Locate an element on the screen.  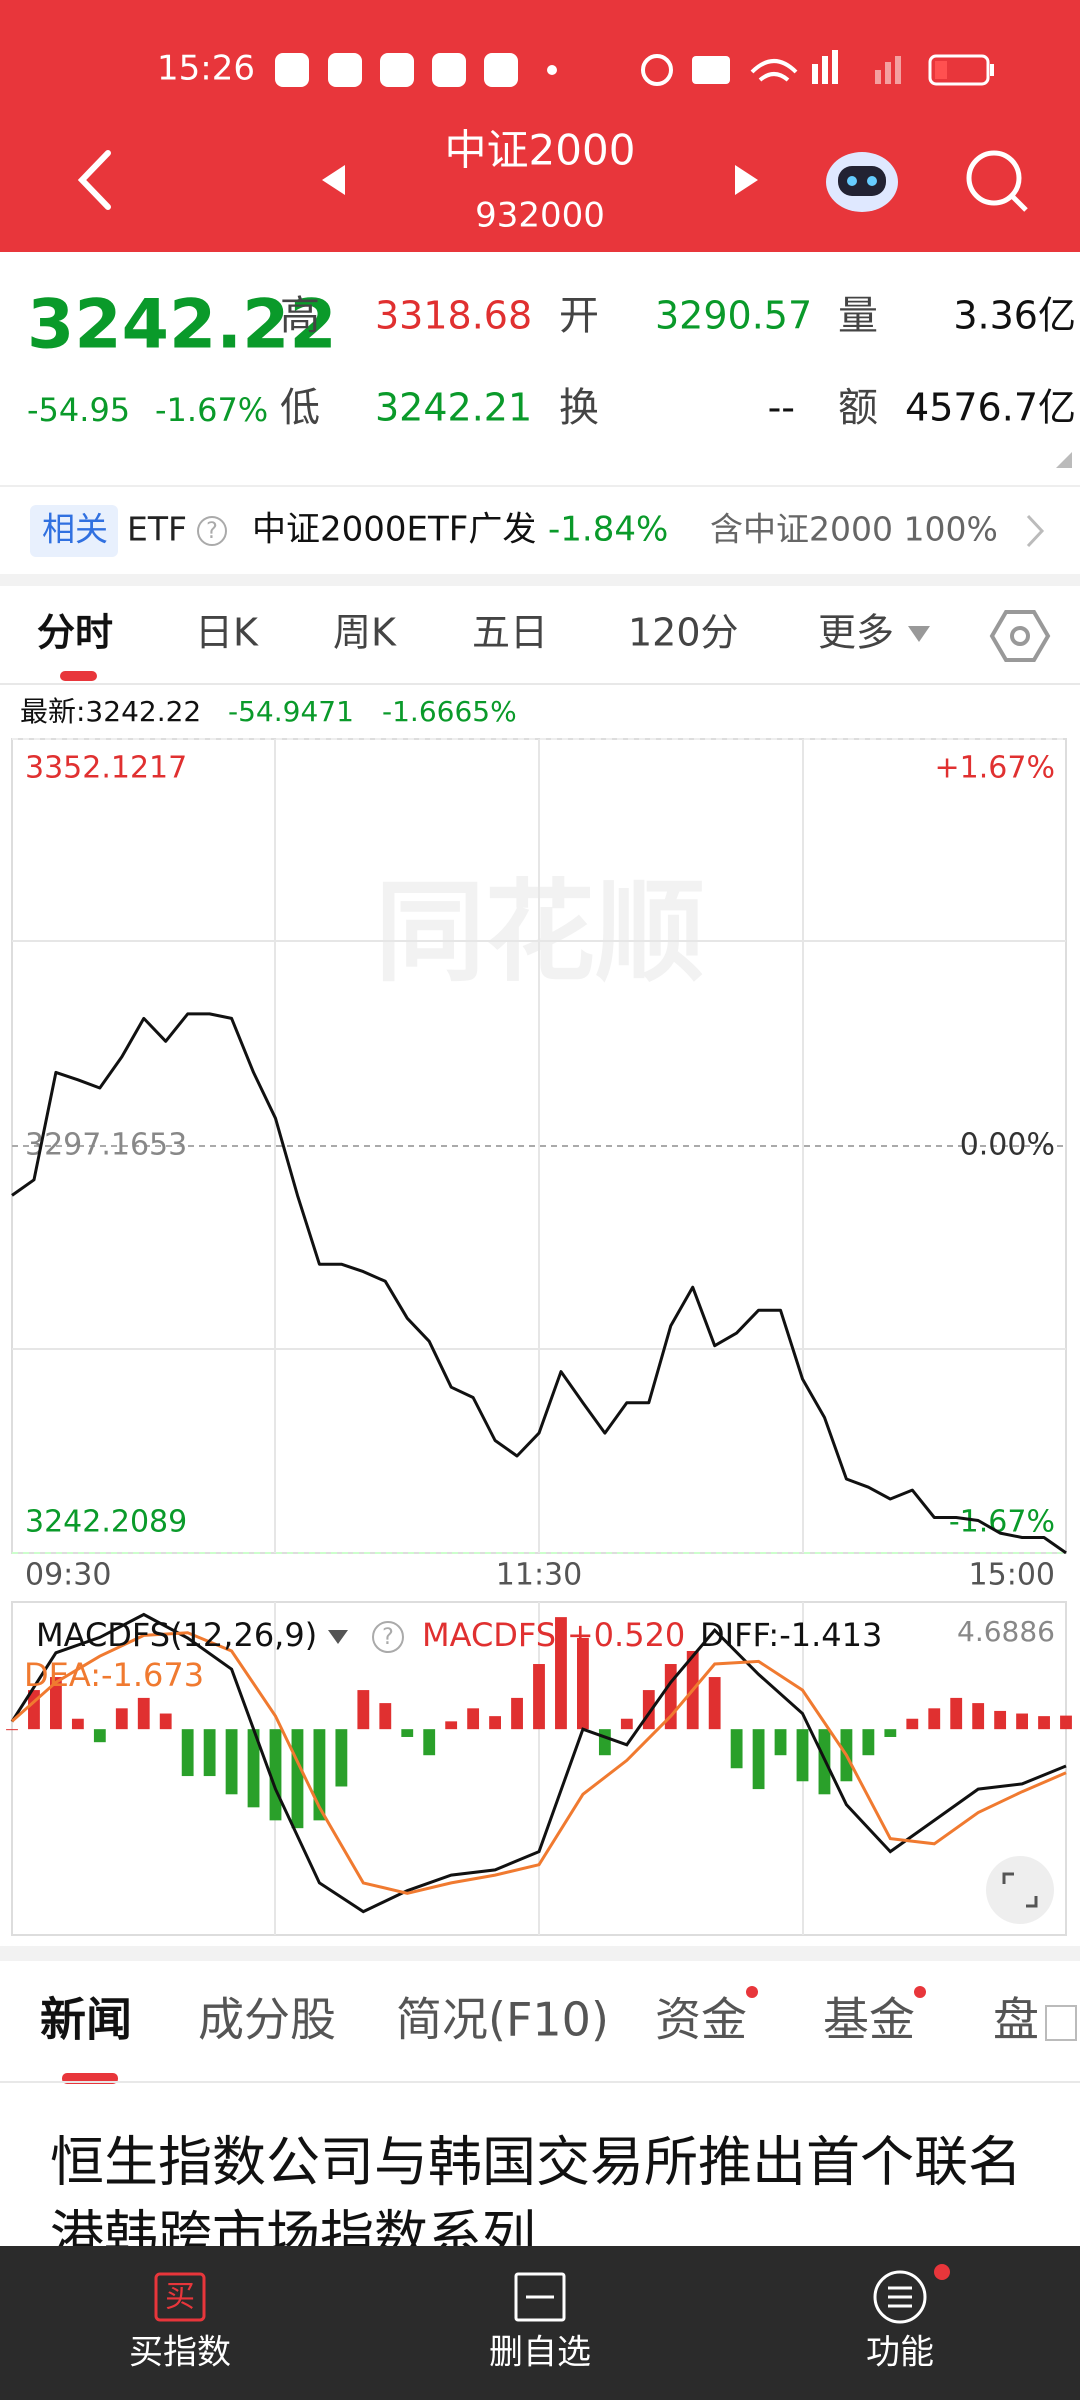
latest-change: -54.9471 is located at coordinates (291, 711).